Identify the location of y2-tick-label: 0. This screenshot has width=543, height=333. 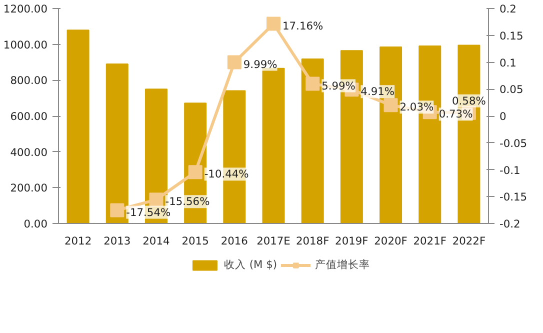
(503, 116).